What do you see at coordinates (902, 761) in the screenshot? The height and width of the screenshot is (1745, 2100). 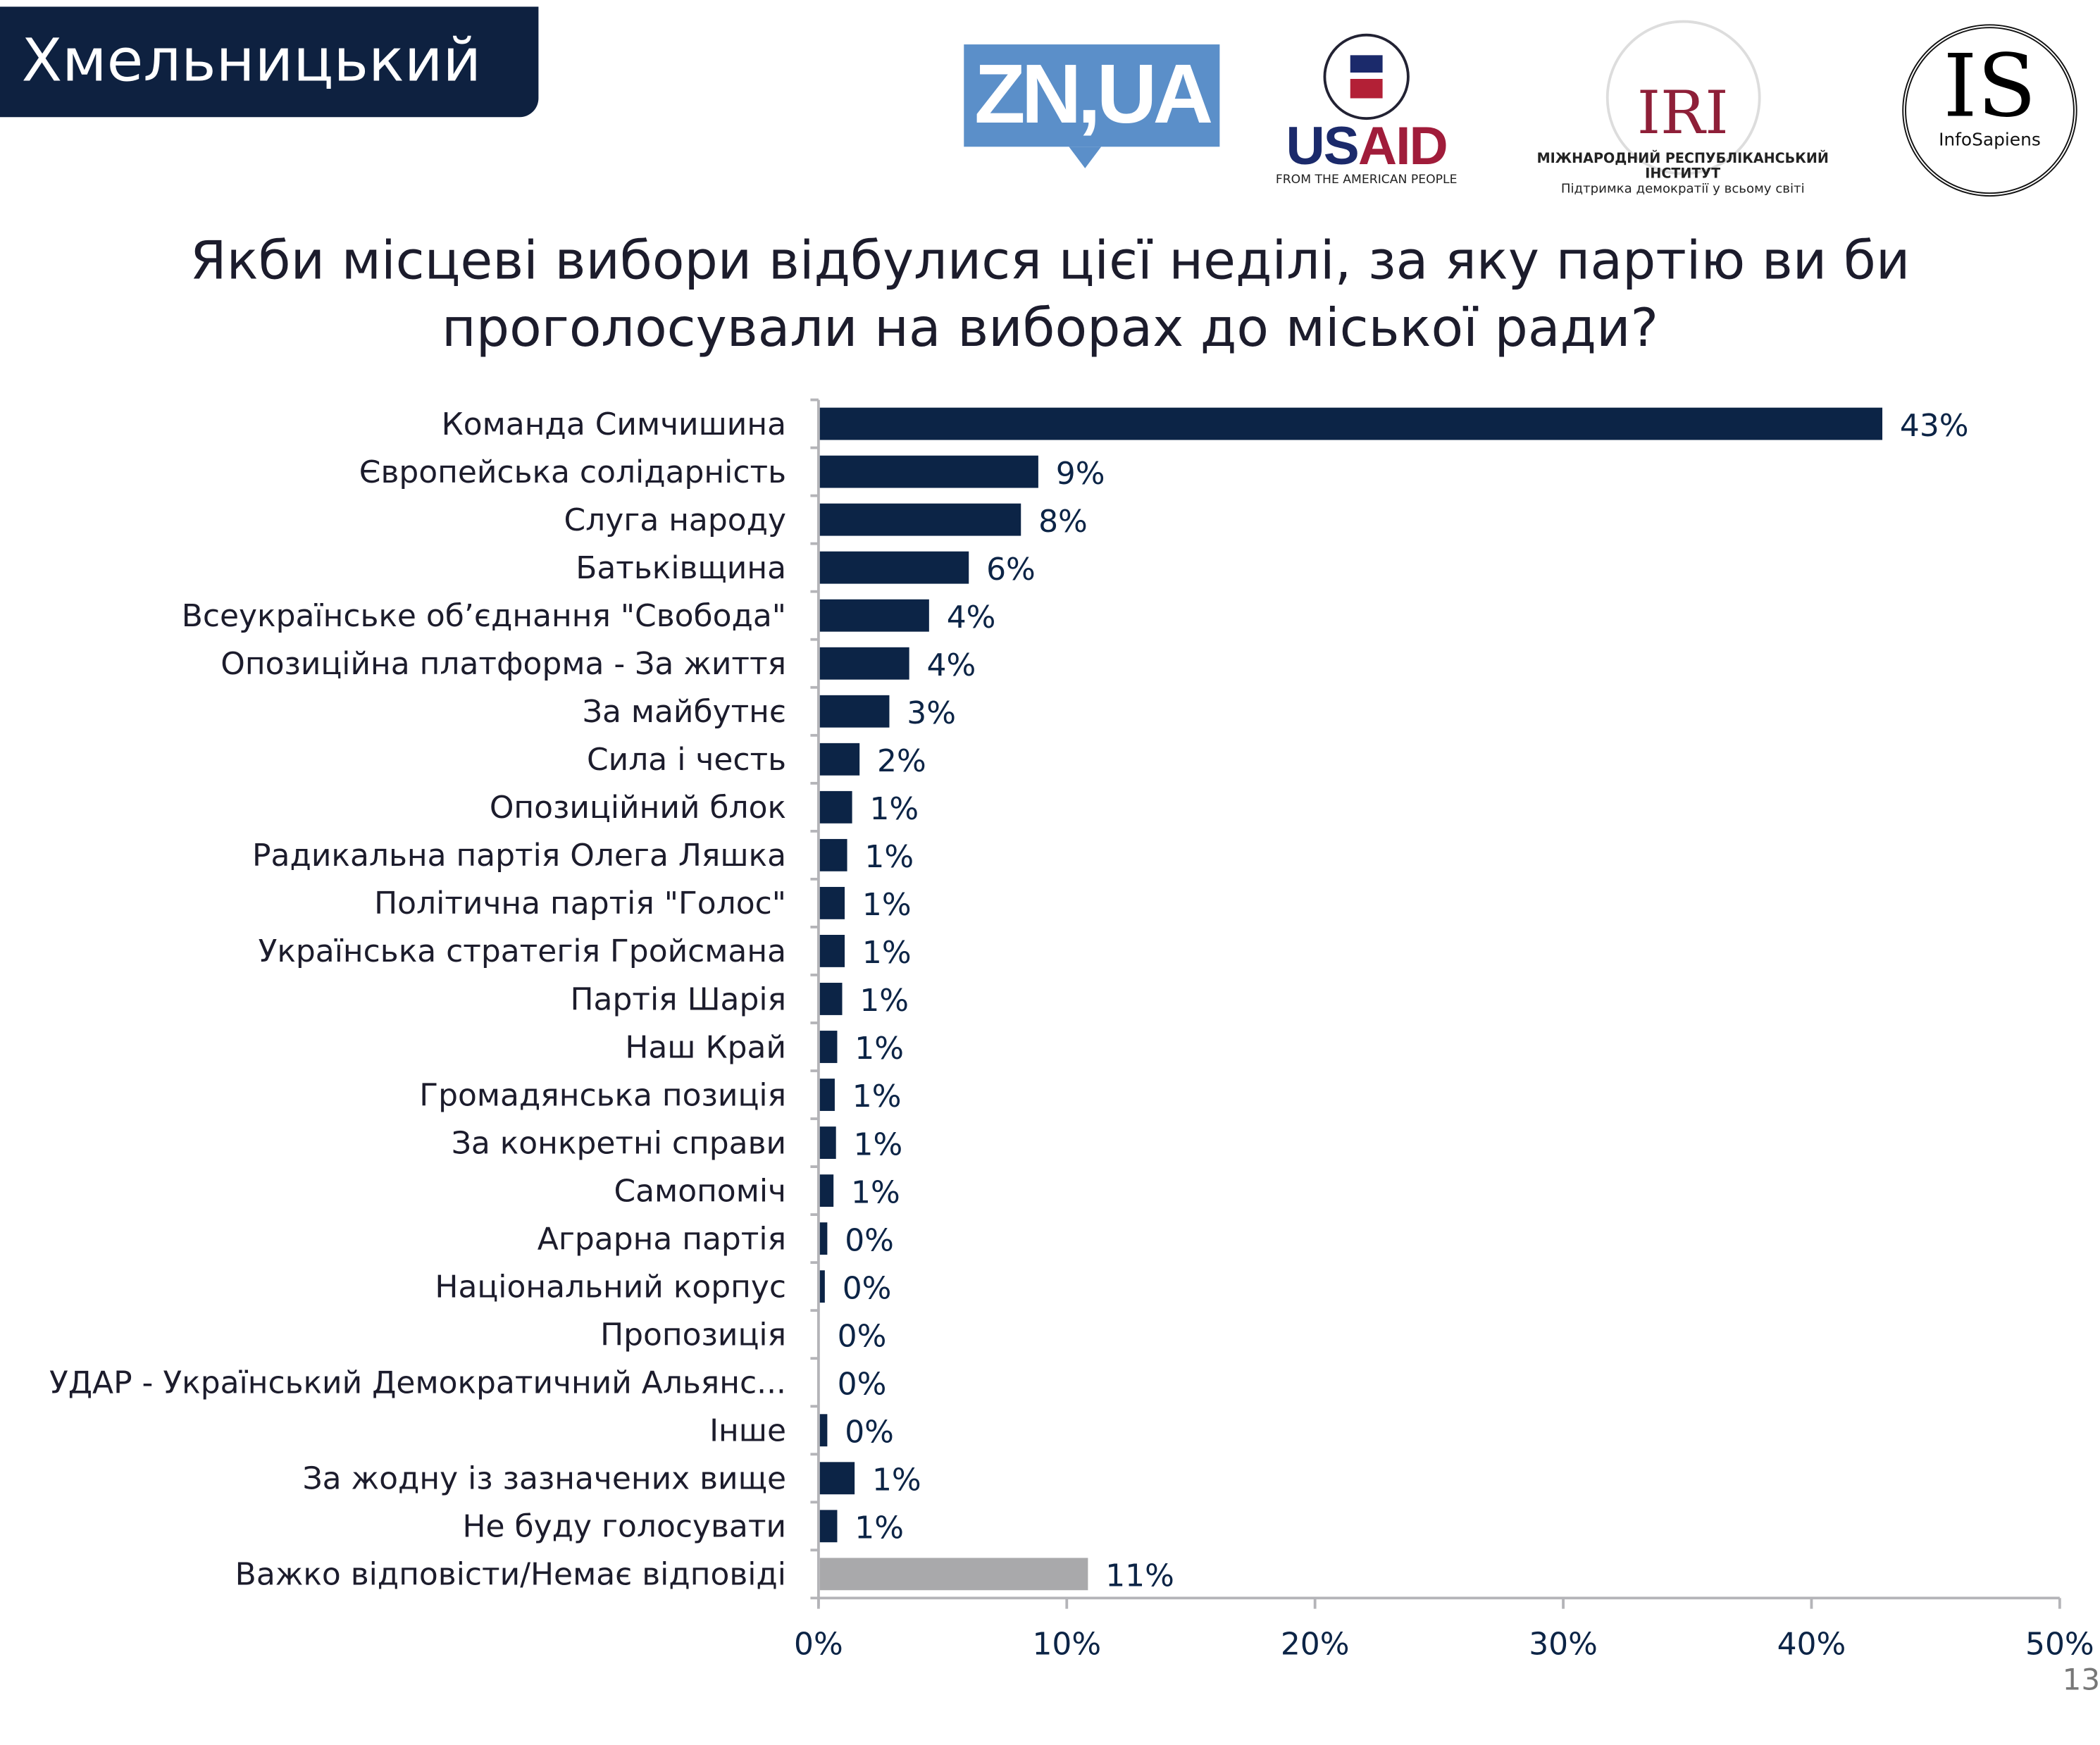 I see `data-label: 2%` at bounding box center [902, 761].